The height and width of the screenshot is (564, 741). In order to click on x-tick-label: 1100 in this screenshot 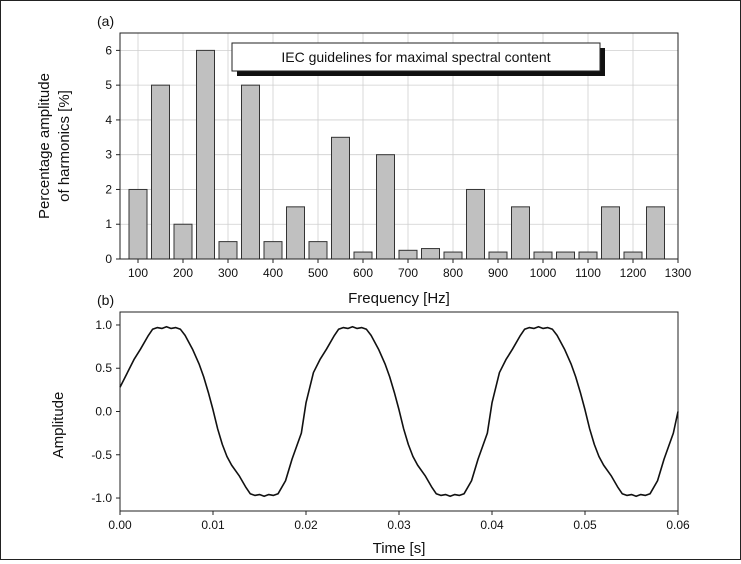, I will do `click(588, 273)`.